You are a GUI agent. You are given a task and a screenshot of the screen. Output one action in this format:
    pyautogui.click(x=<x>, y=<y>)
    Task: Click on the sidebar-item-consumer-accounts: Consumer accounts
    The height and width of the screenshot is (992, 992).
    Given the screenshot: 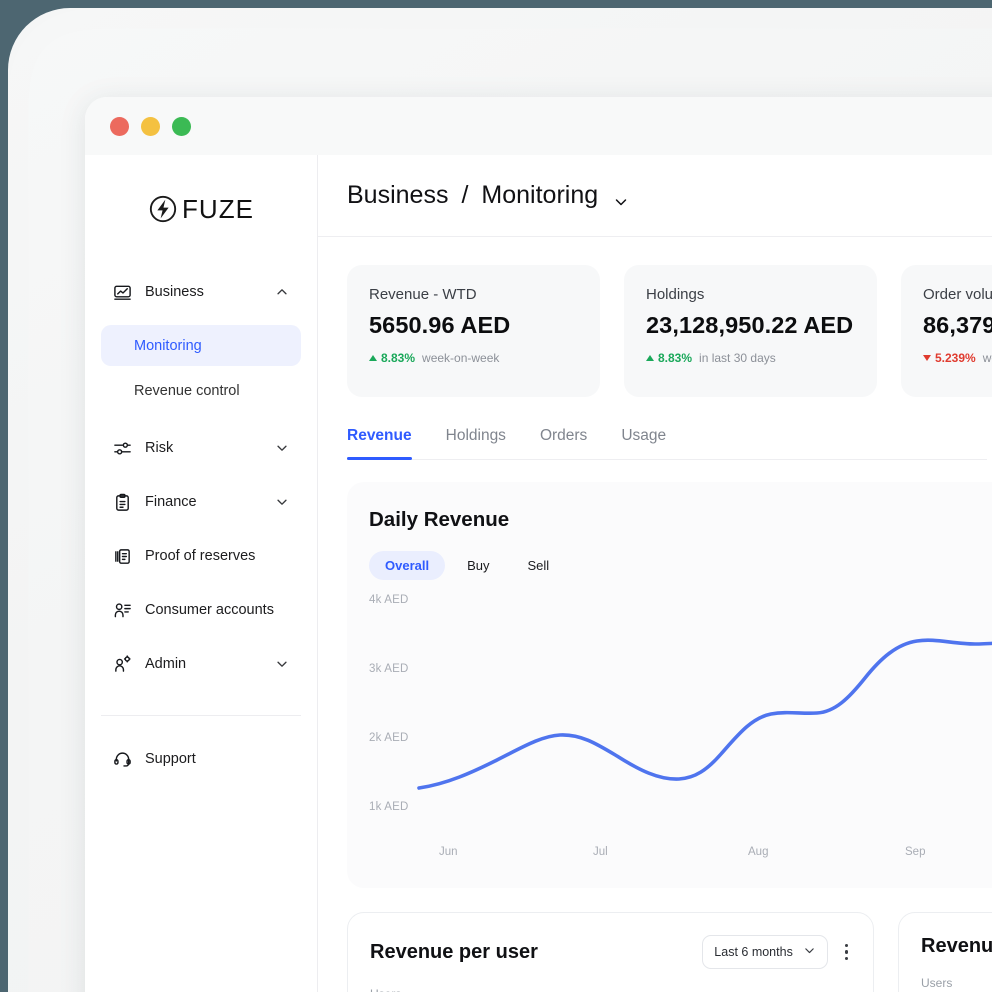 What is the action you would take?
    pyautogui.click(x=201, y=610)
    